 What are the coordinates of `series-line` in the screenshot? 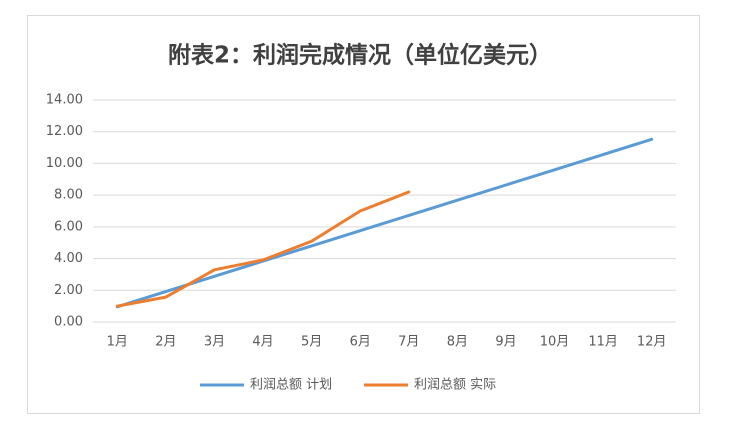 It's located at (263, 249).